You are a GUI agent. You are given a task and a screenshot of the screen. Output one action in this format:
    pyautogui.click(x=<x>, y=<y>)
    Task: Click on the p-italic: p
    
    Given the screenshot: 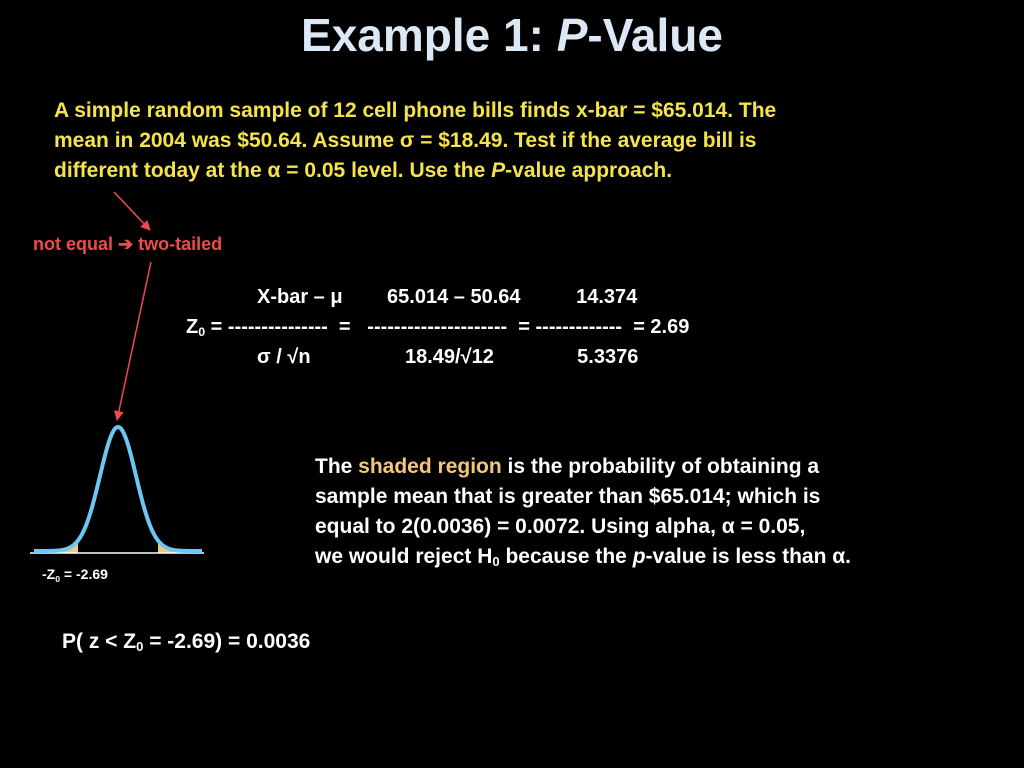 What is the action you would take?
    pyautogui.click(x=639, y=556)
    